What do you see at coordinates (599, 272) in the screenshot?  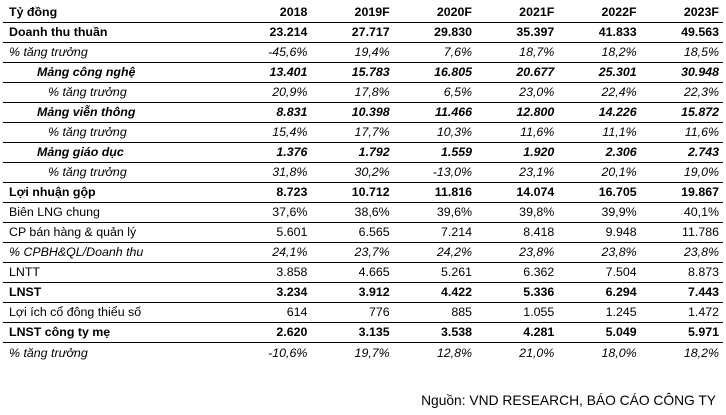 I see `row-value: 7.504` at bounding box center [599, 272].